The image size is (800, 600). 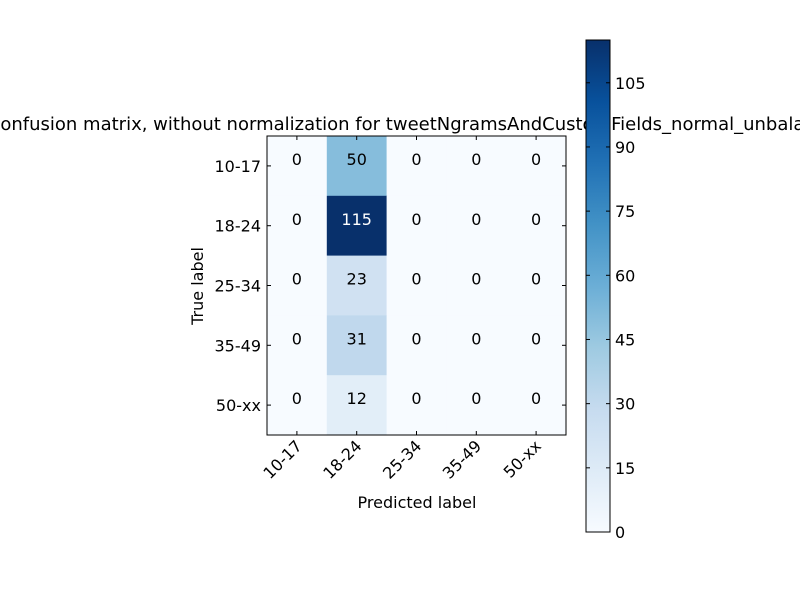 I want to click on y-axis-label: True label, so click(x=197, y=286).